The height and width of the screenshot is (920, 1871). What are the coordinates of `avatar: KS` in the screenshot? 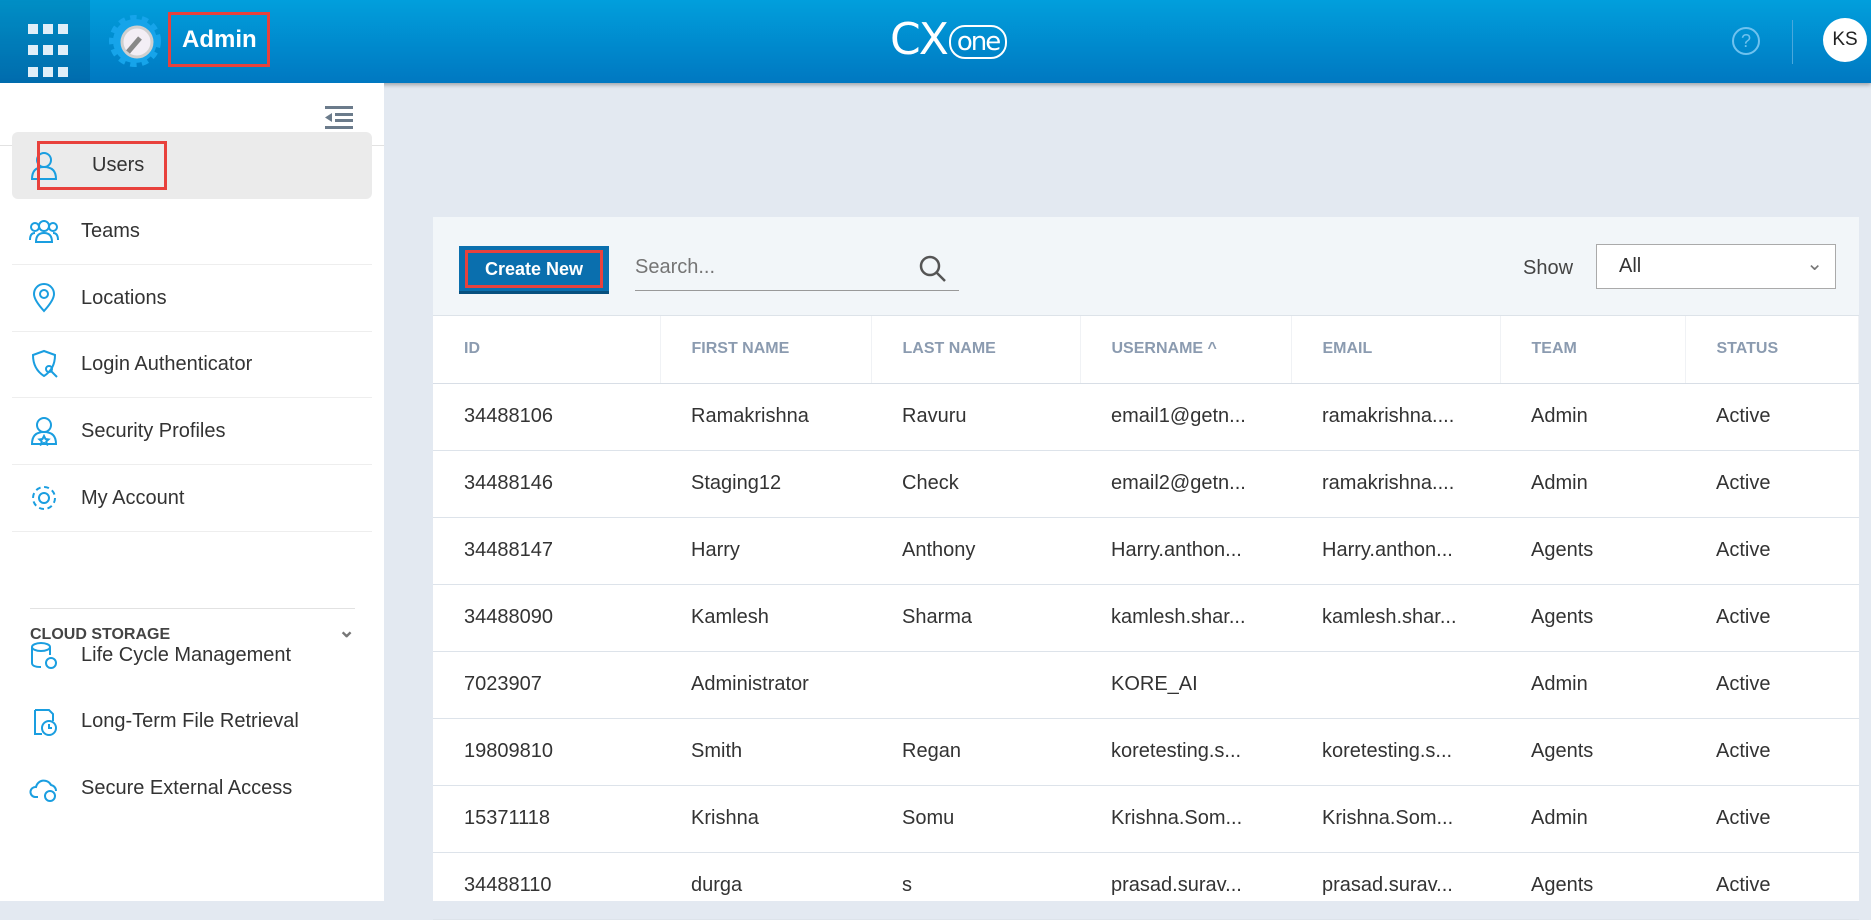 It's located at (1845, 40).